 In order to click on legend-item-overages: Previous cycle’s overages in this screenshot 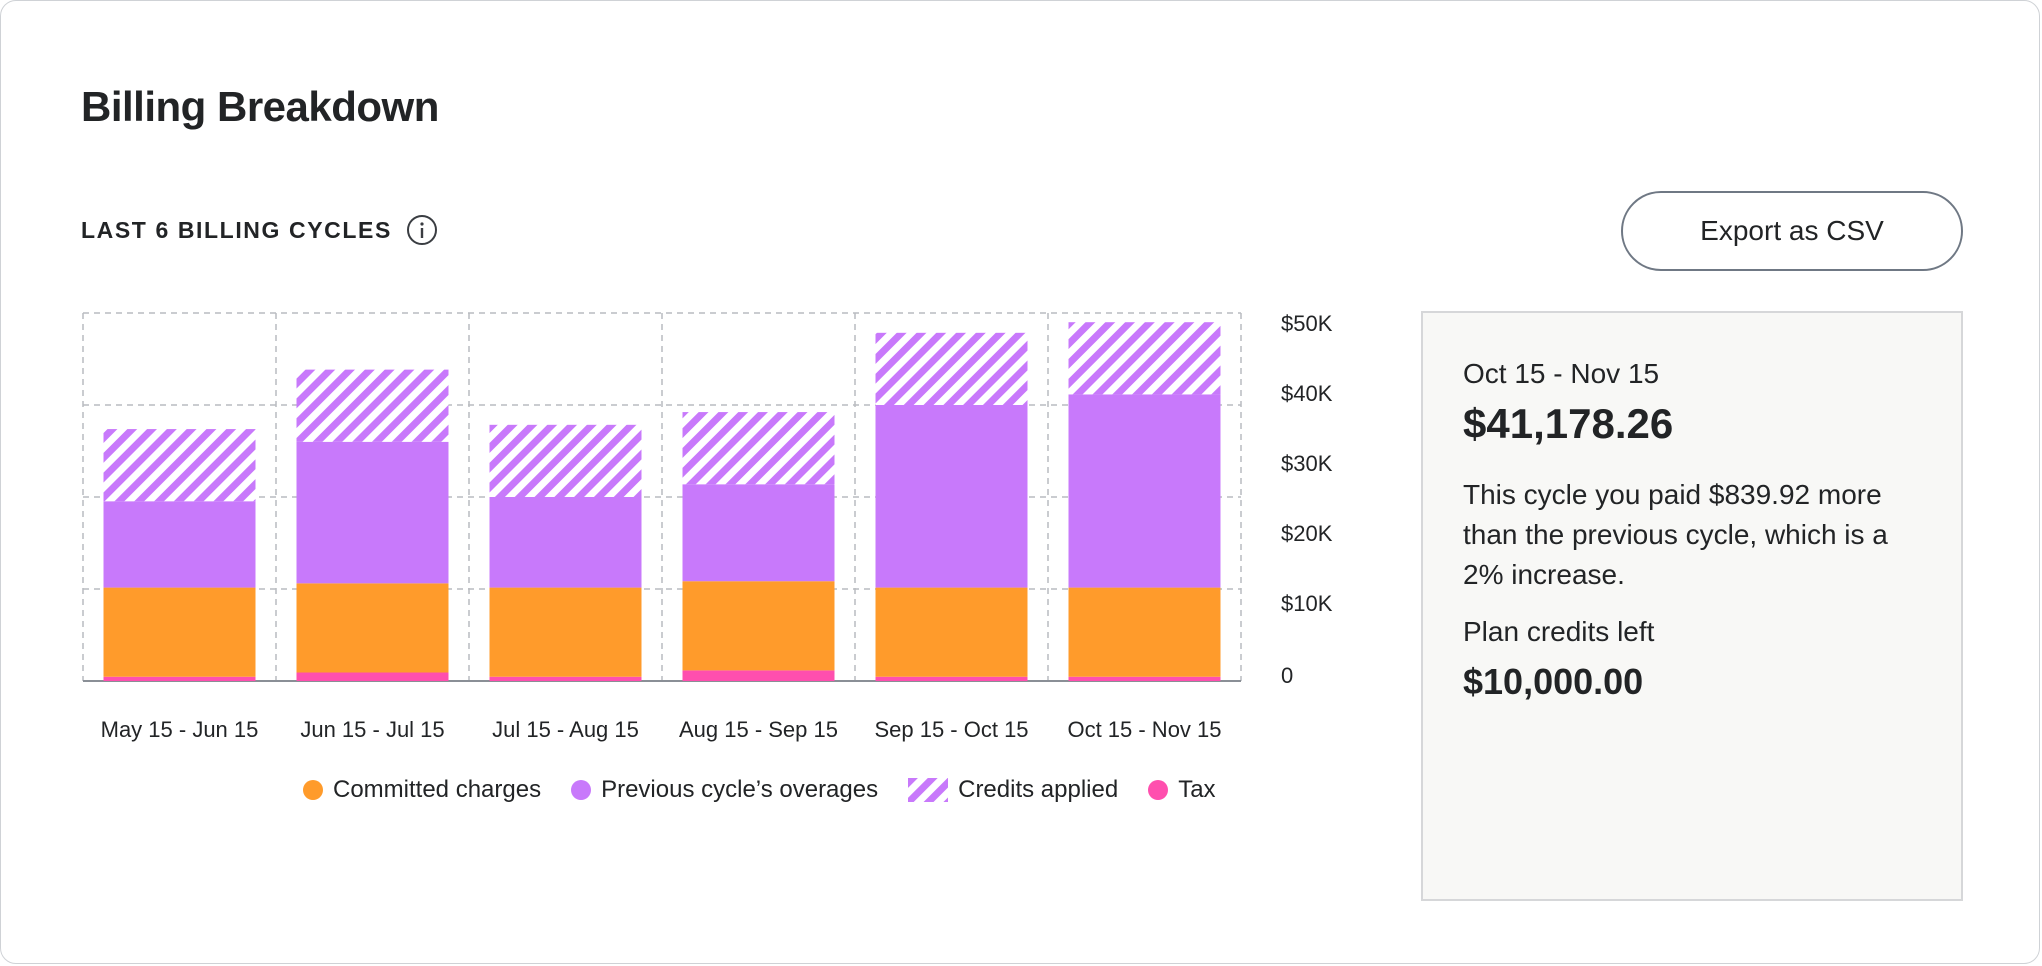, I will do `click(724, 790)`.